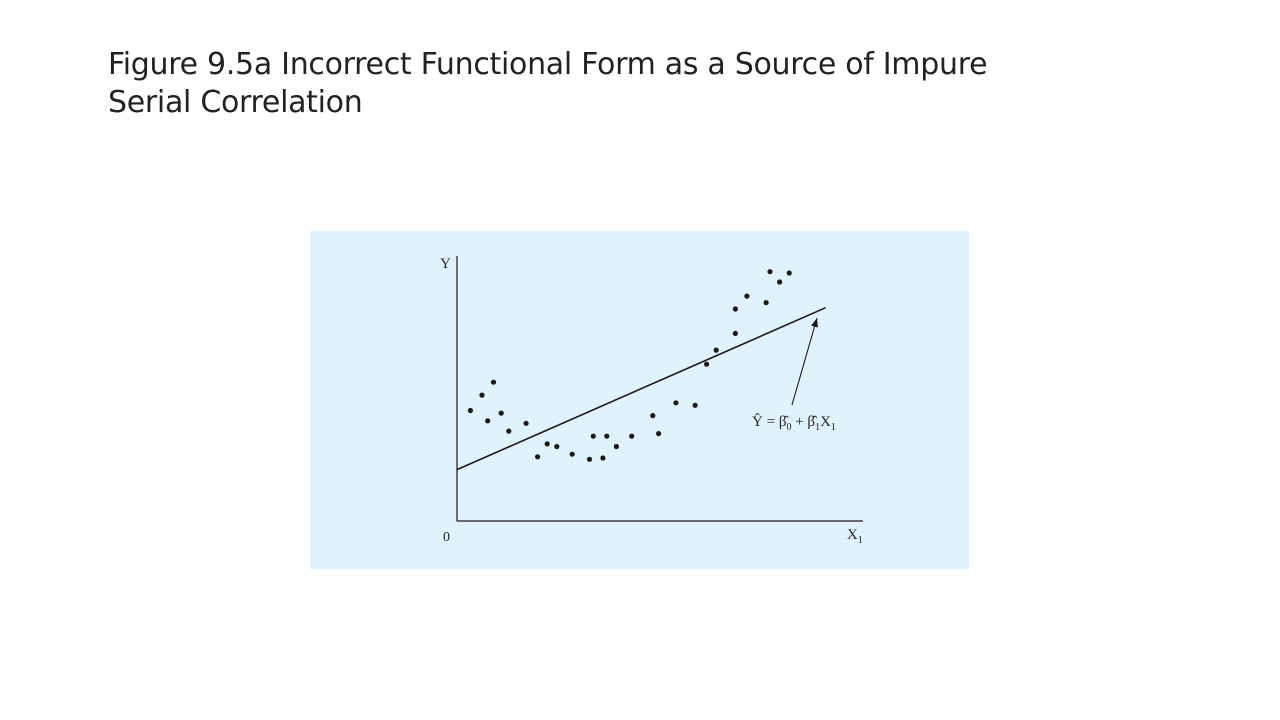  I want to click on origin-label: 0, so click(446, 537).